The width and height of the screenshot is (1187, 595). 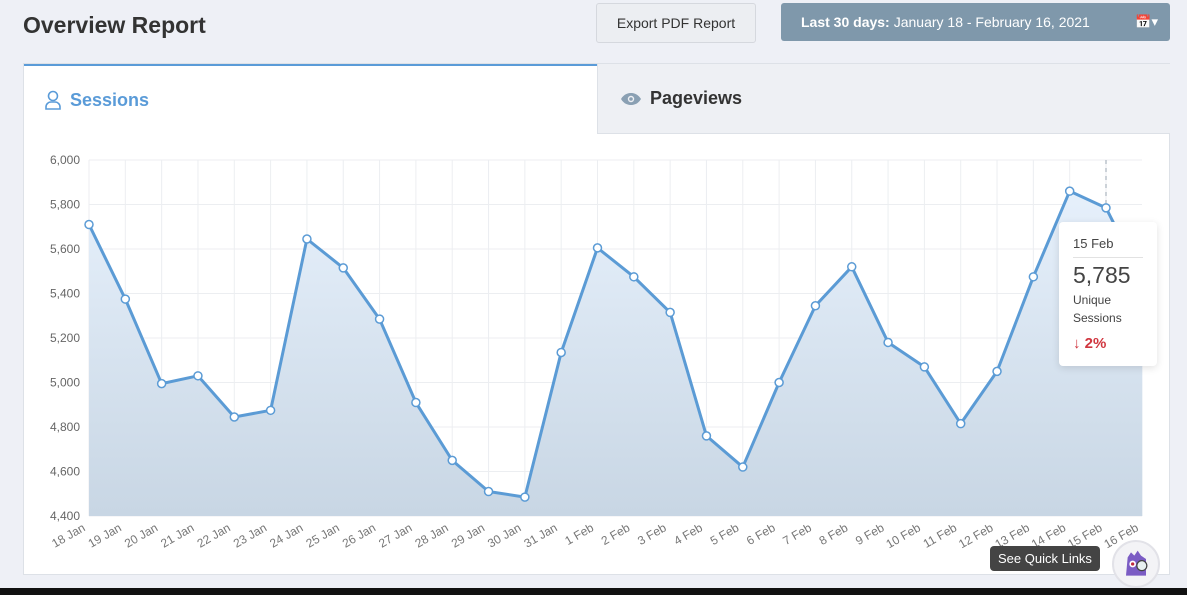 What do you see at coordinates (904, 535) in the screenshot?
I see `x-tick-label: 10 Feb` at bounding box center [904, 535].